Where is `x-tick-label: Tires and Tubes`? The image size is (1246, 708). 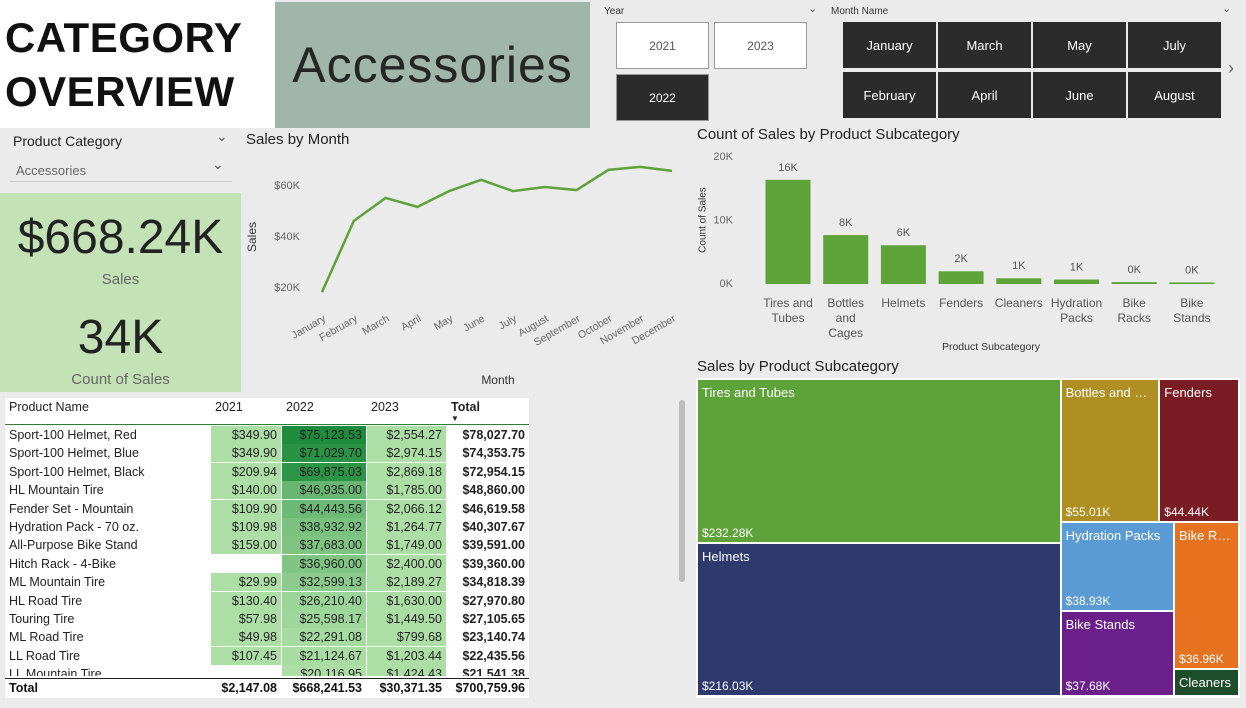
x-tick-label: Tires and Tubes is located at coordinates (788, 310).